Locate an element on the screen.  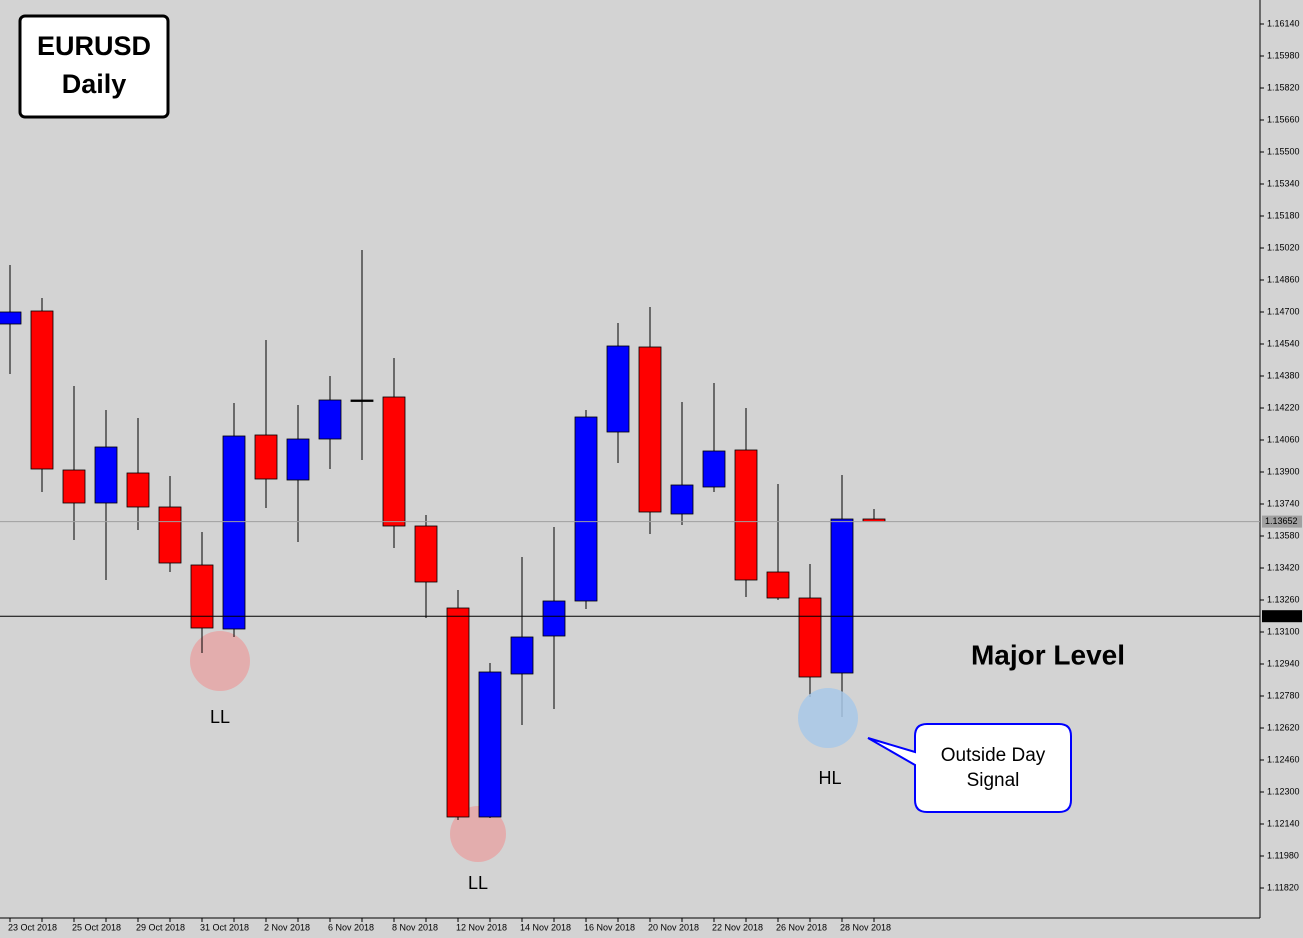
y-tick-label: 1.13260 is located at coordinates (1283, 599).